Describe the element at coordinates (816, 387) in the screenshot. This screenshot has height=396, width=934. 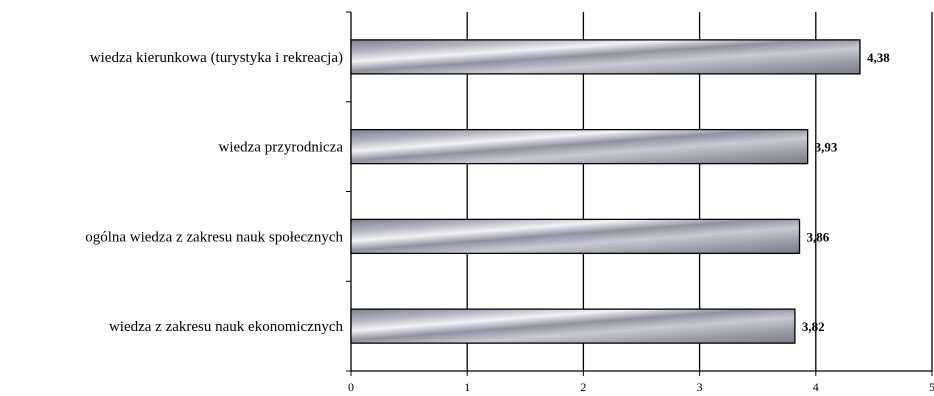
I see `x-tick-label: 4` at that location.